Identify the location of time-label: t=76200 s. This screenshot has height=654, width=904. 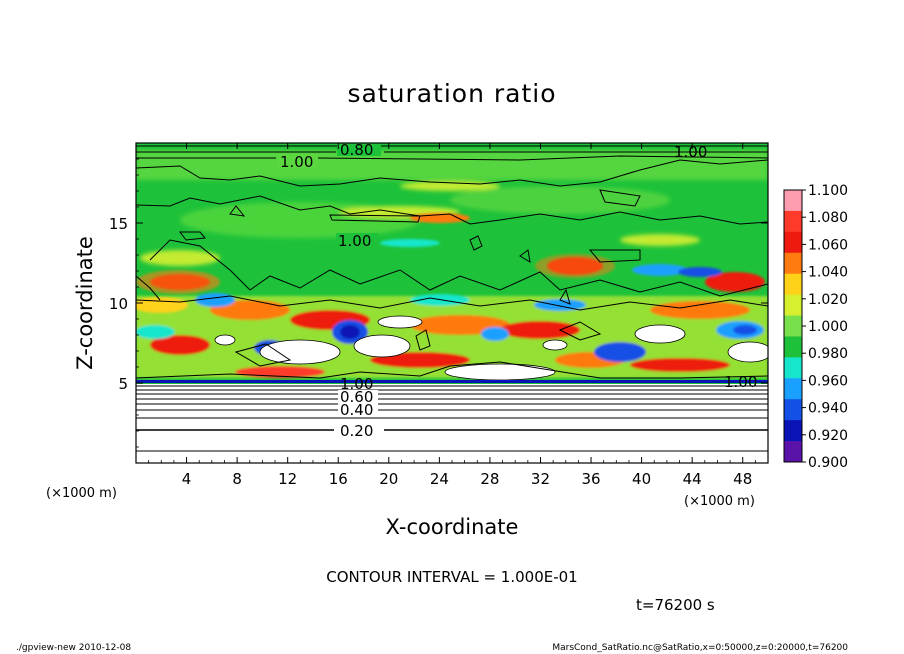
(675, 605).